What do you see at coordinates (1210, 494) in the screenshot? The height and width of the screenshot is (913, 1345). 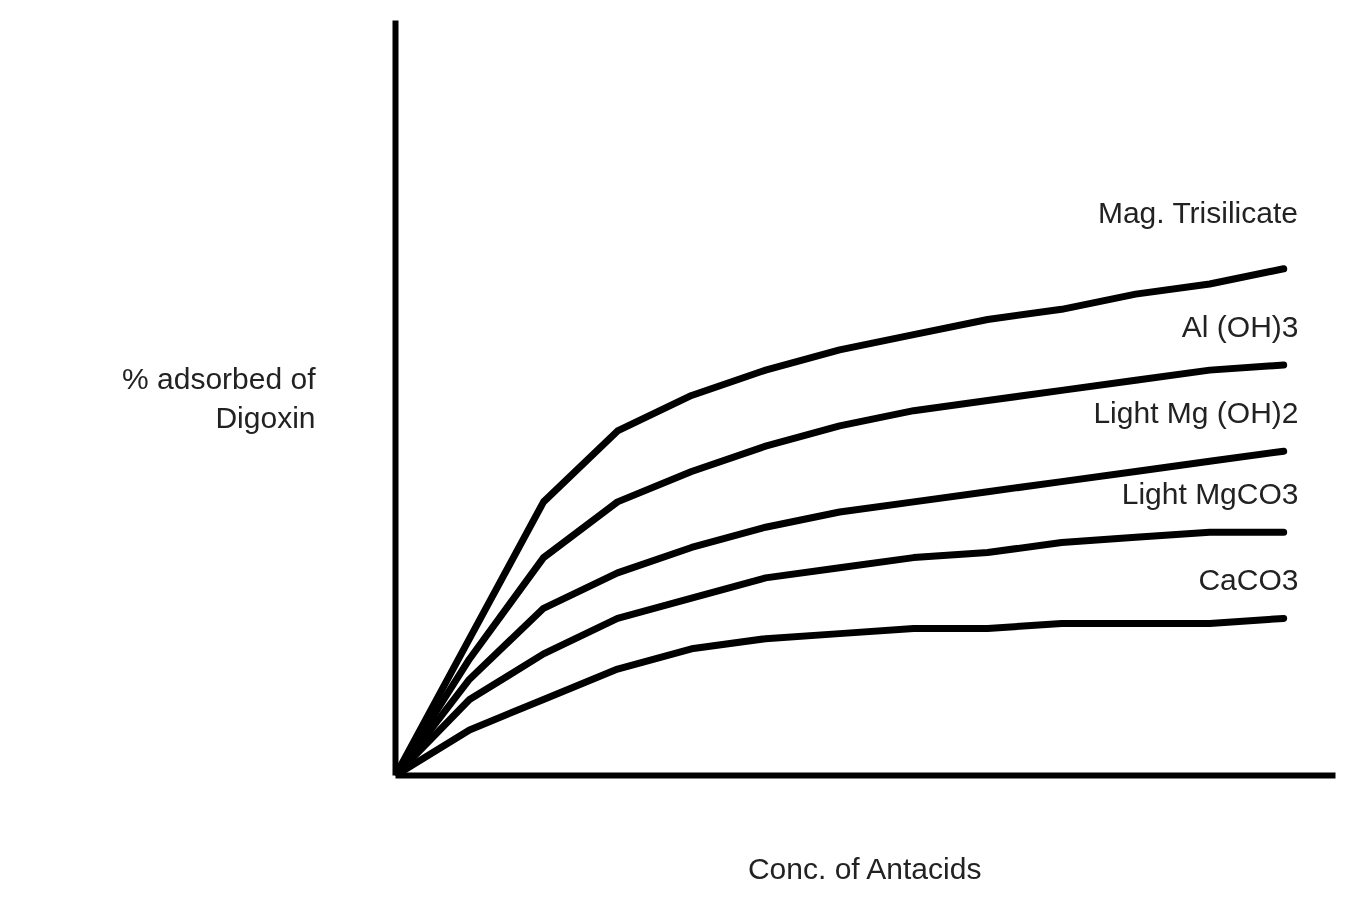 I see `series-label: Light MgCO3` at bounding box center [1210, 494].